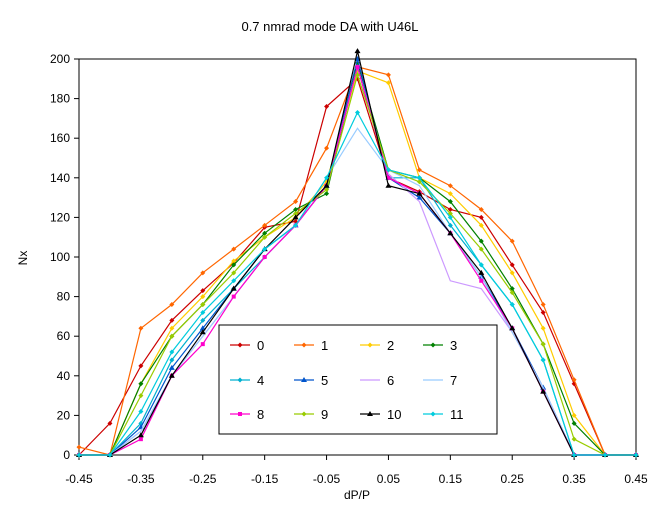  Describe the element at coordinates (311, 380) in the screenshot. I see `legend-item-5: 5` at that location.